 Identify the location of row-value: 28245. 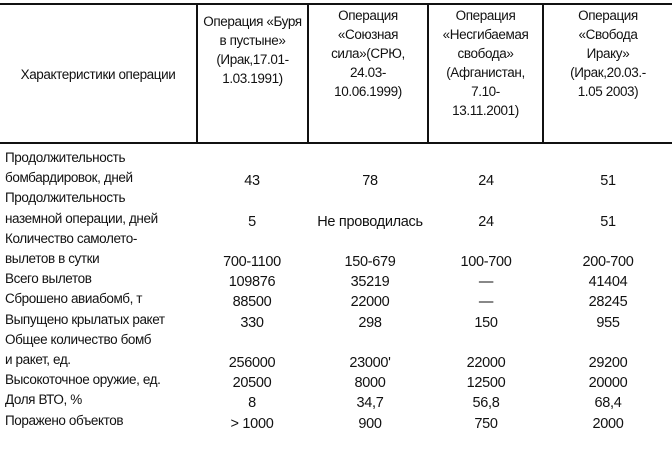
(608, 302).